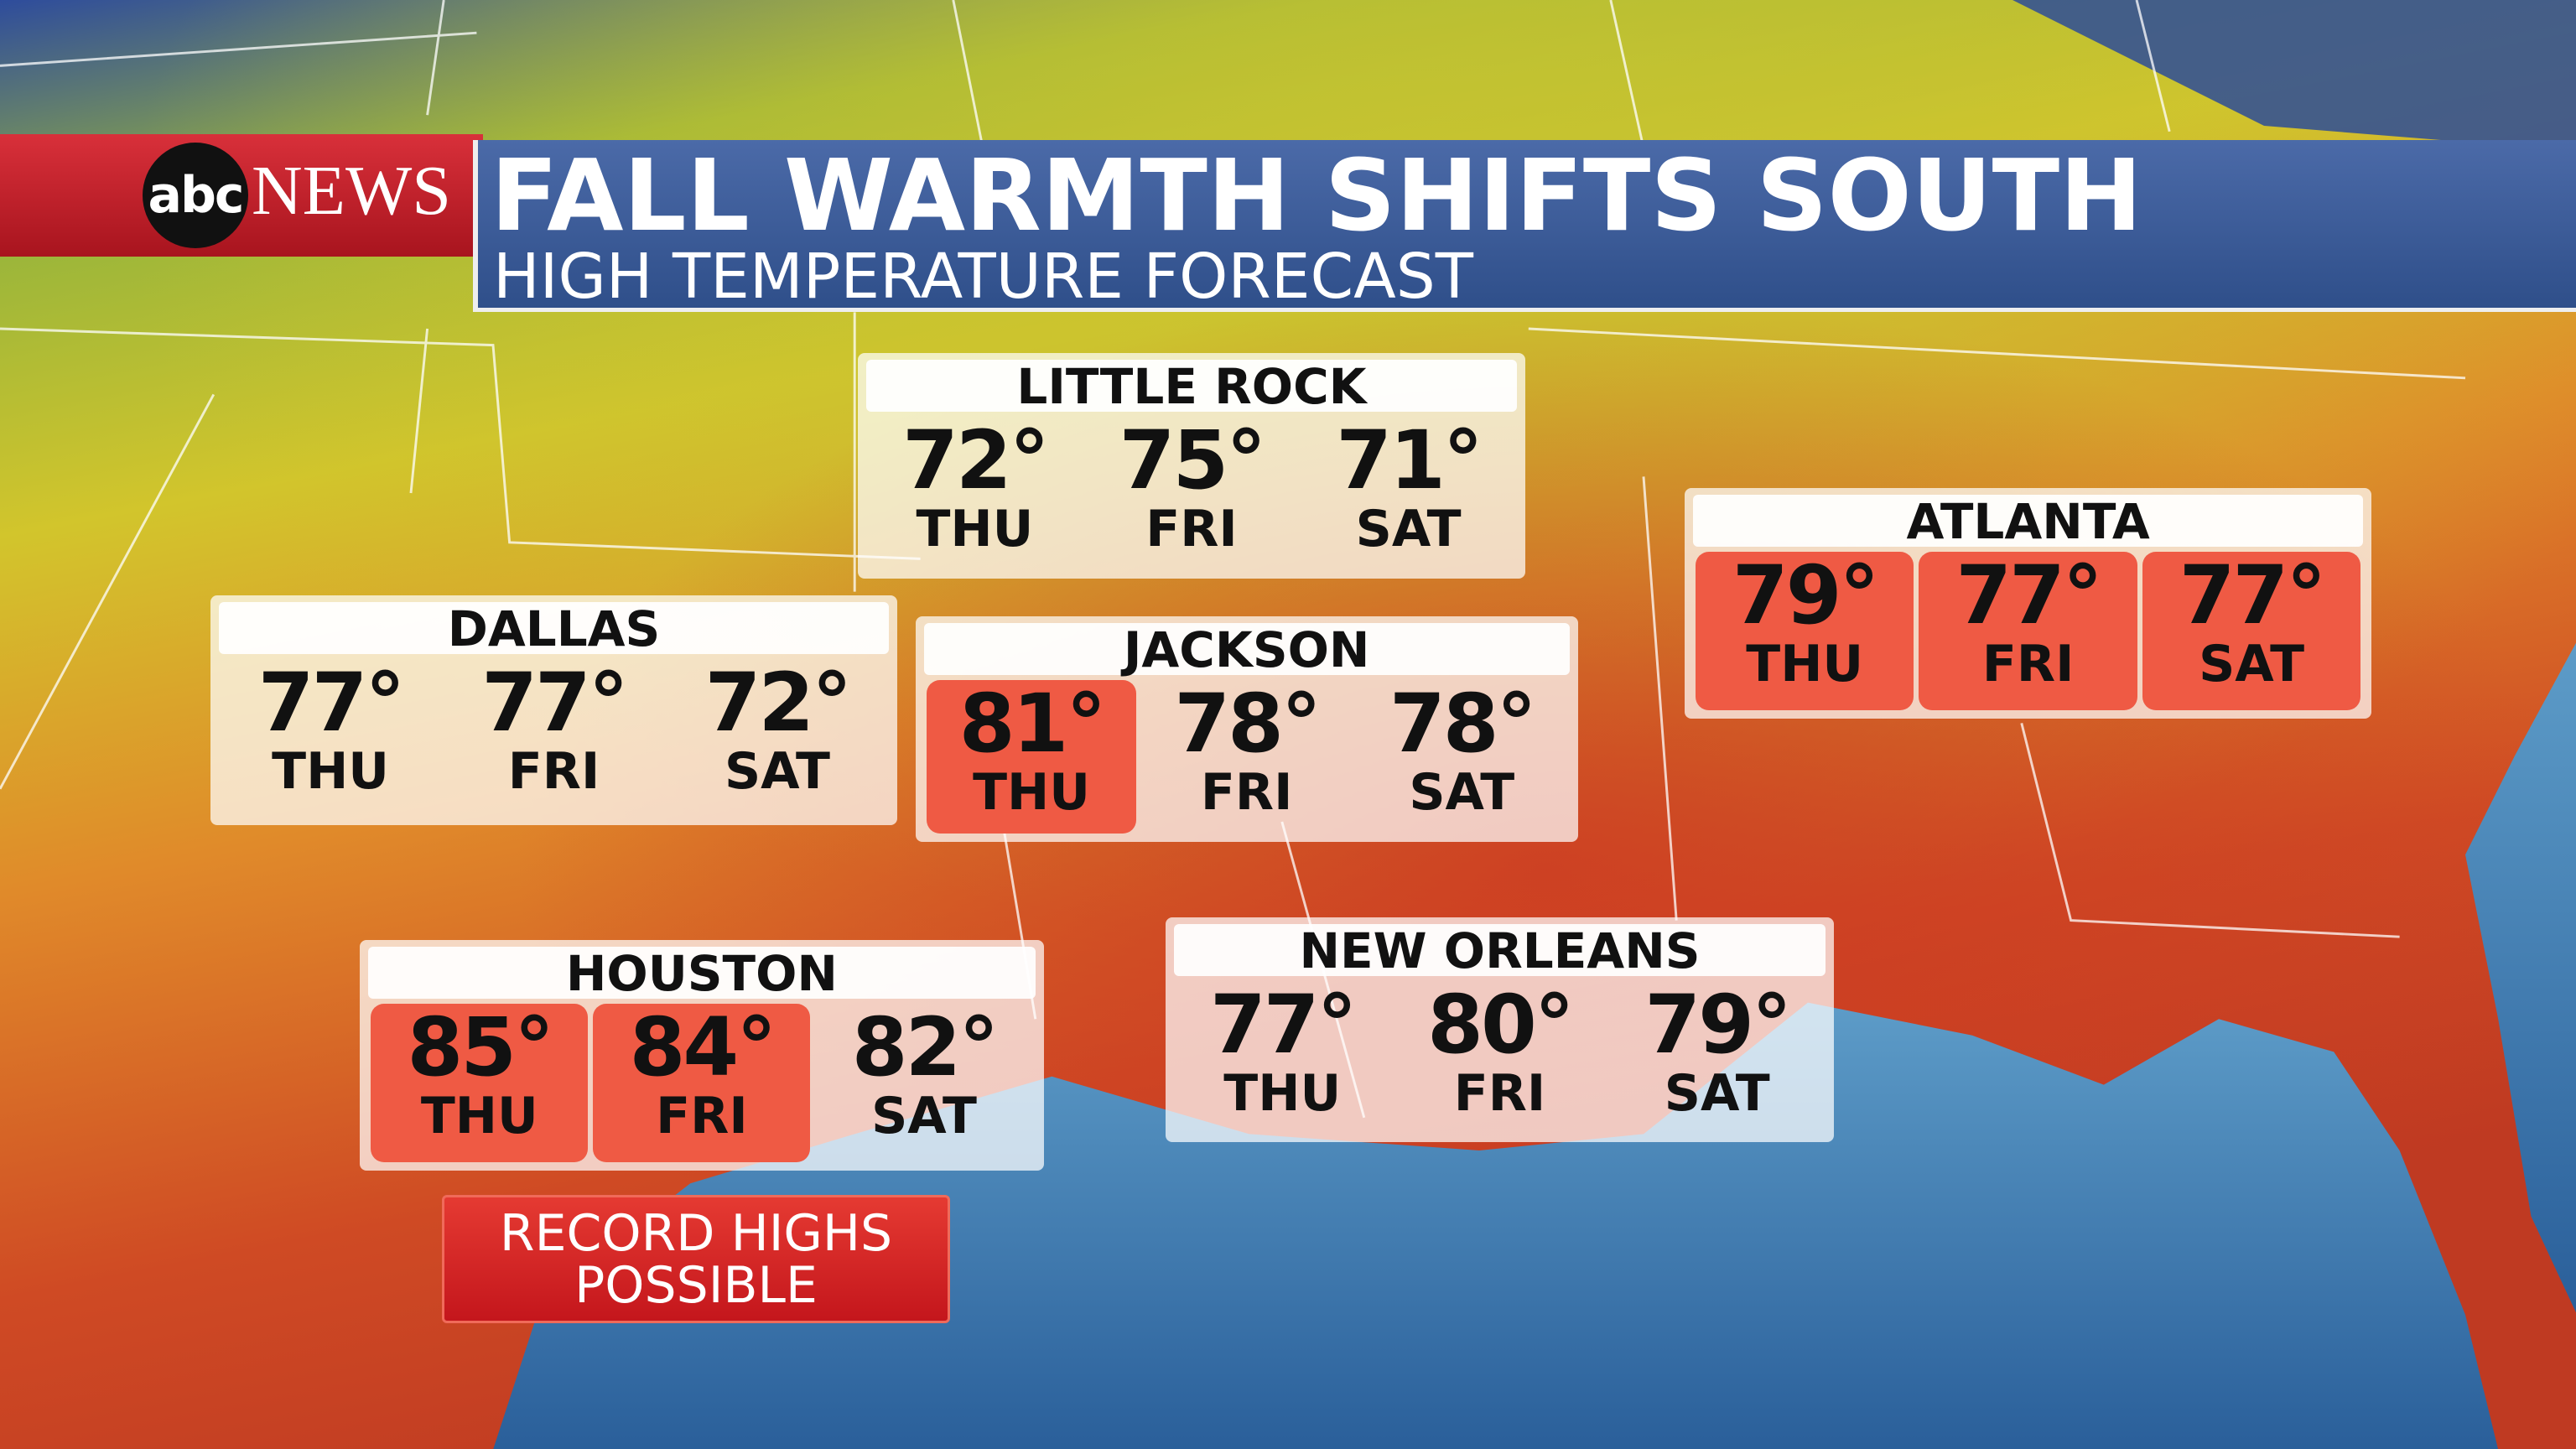 The image size is (2576, 1449). I want to click on forecast-cell: 80° FRI, so click(1500, 1058).